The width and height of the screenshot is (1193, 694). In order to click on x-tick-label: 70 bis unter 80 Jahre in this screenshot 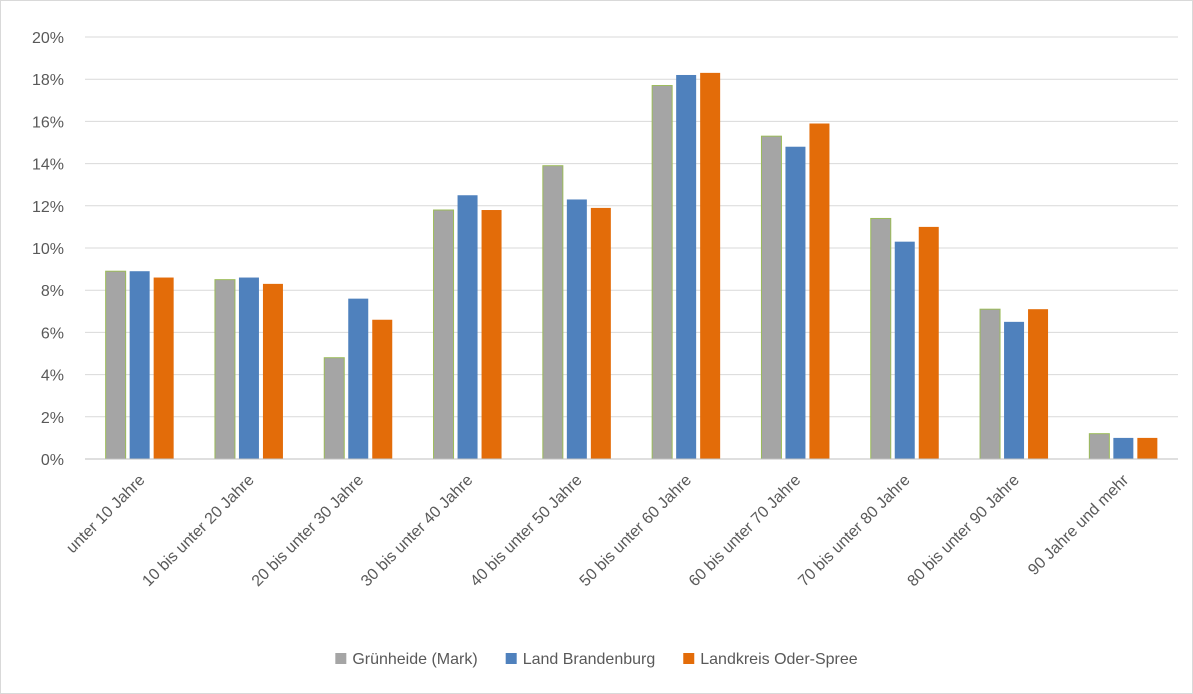, I will do `click(854, 531)`.